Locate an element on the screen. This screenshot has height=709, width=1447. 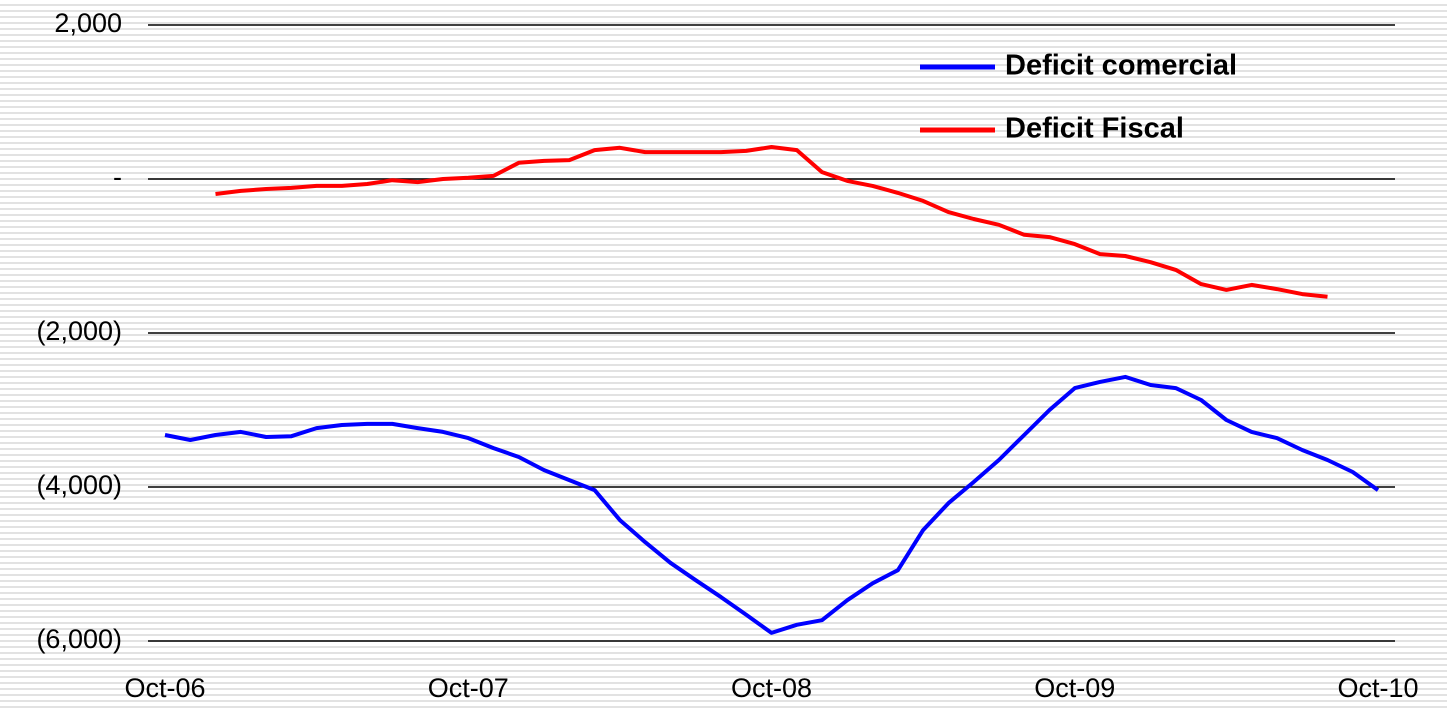
y-tick-label: (2,000) is located at coordinates (79, 331).